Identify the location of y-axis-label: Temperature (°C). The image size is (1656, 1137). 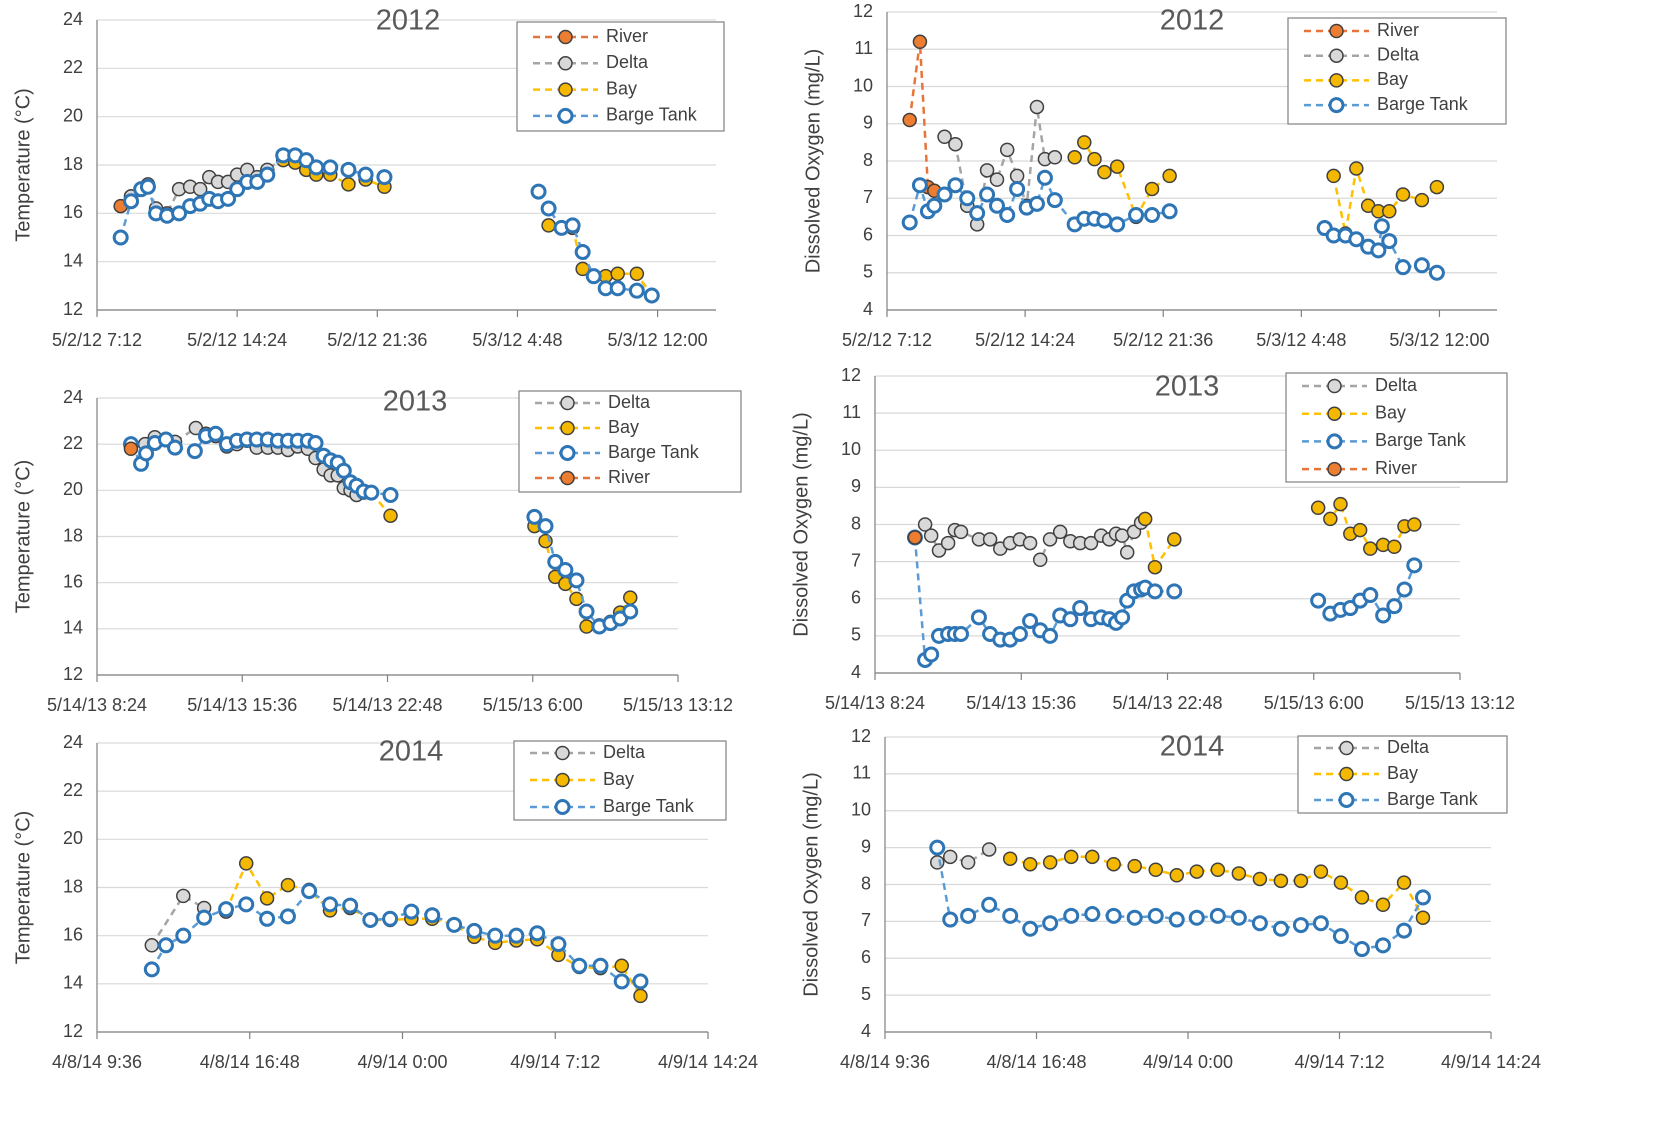
(23, 537).